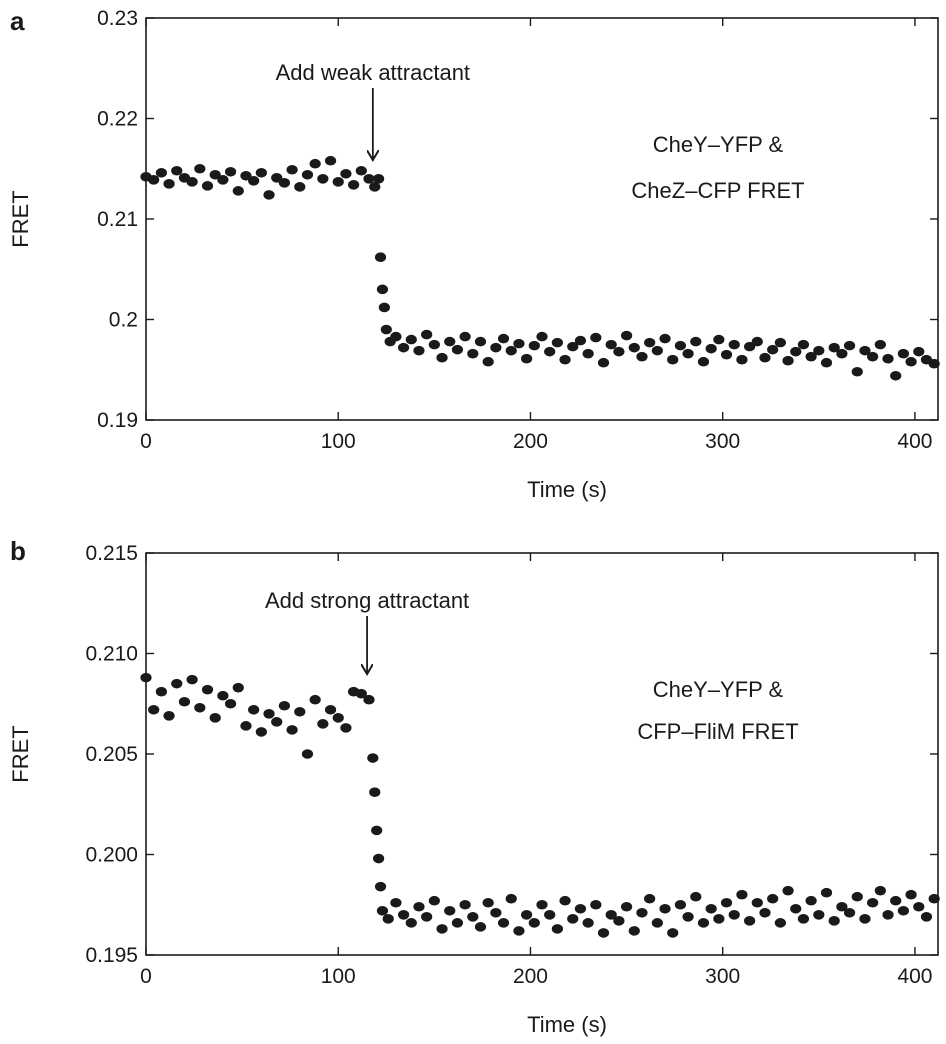 This screenshot has height=1044, width=946. I want to click on y-tick-label: 0.205, so click(111, 754).